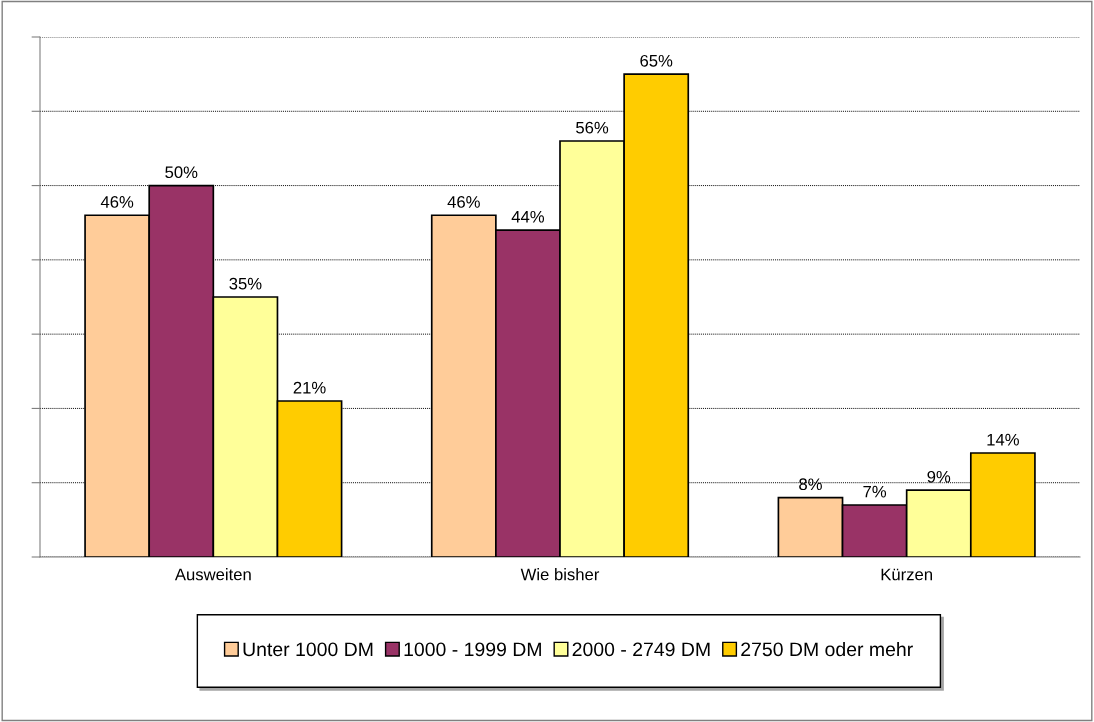  I want to click on legend-label: 1000 - 1999 DM, so click(472, 649).